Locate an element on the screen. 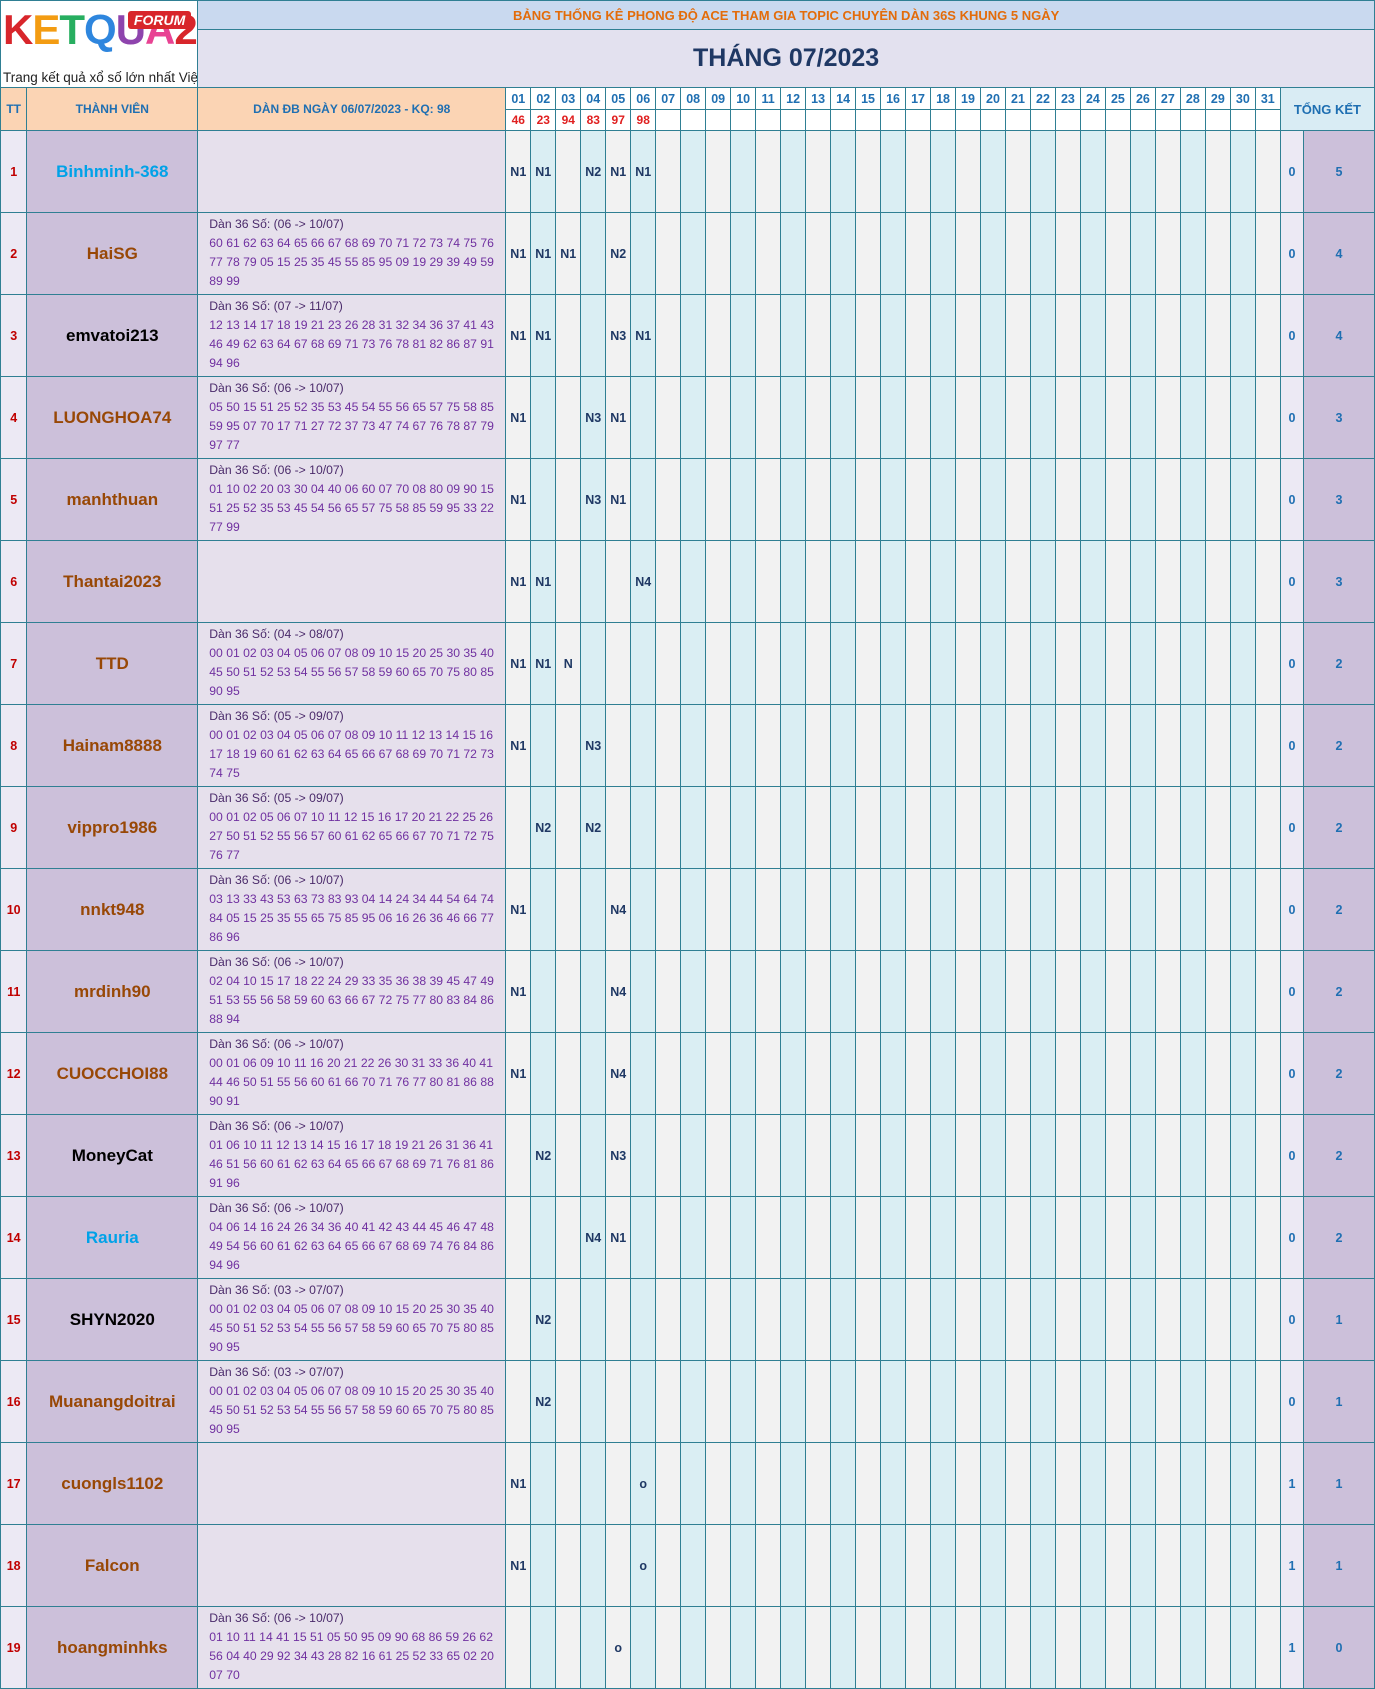 The height and width of the screenshot is (1689, 1375). day-result: 97 is located at coordinates (618, 120).